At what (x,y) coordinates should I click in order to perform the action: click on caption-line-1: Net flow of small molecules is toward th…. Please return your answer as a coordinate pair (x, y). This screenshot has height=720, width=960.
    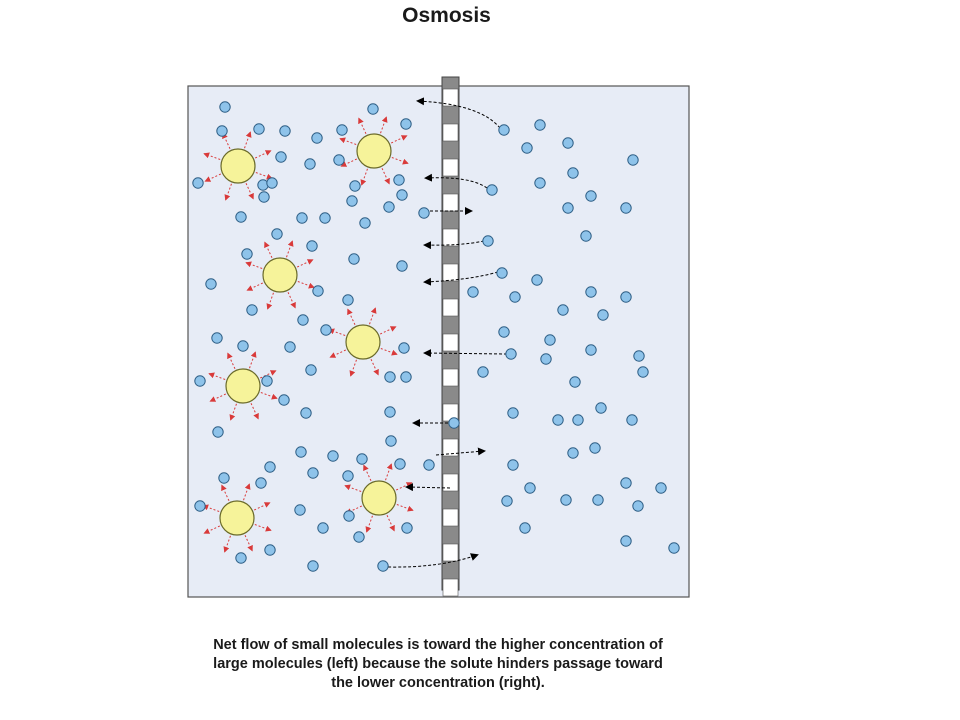
    Looking at the image, I should click on (438, 645).